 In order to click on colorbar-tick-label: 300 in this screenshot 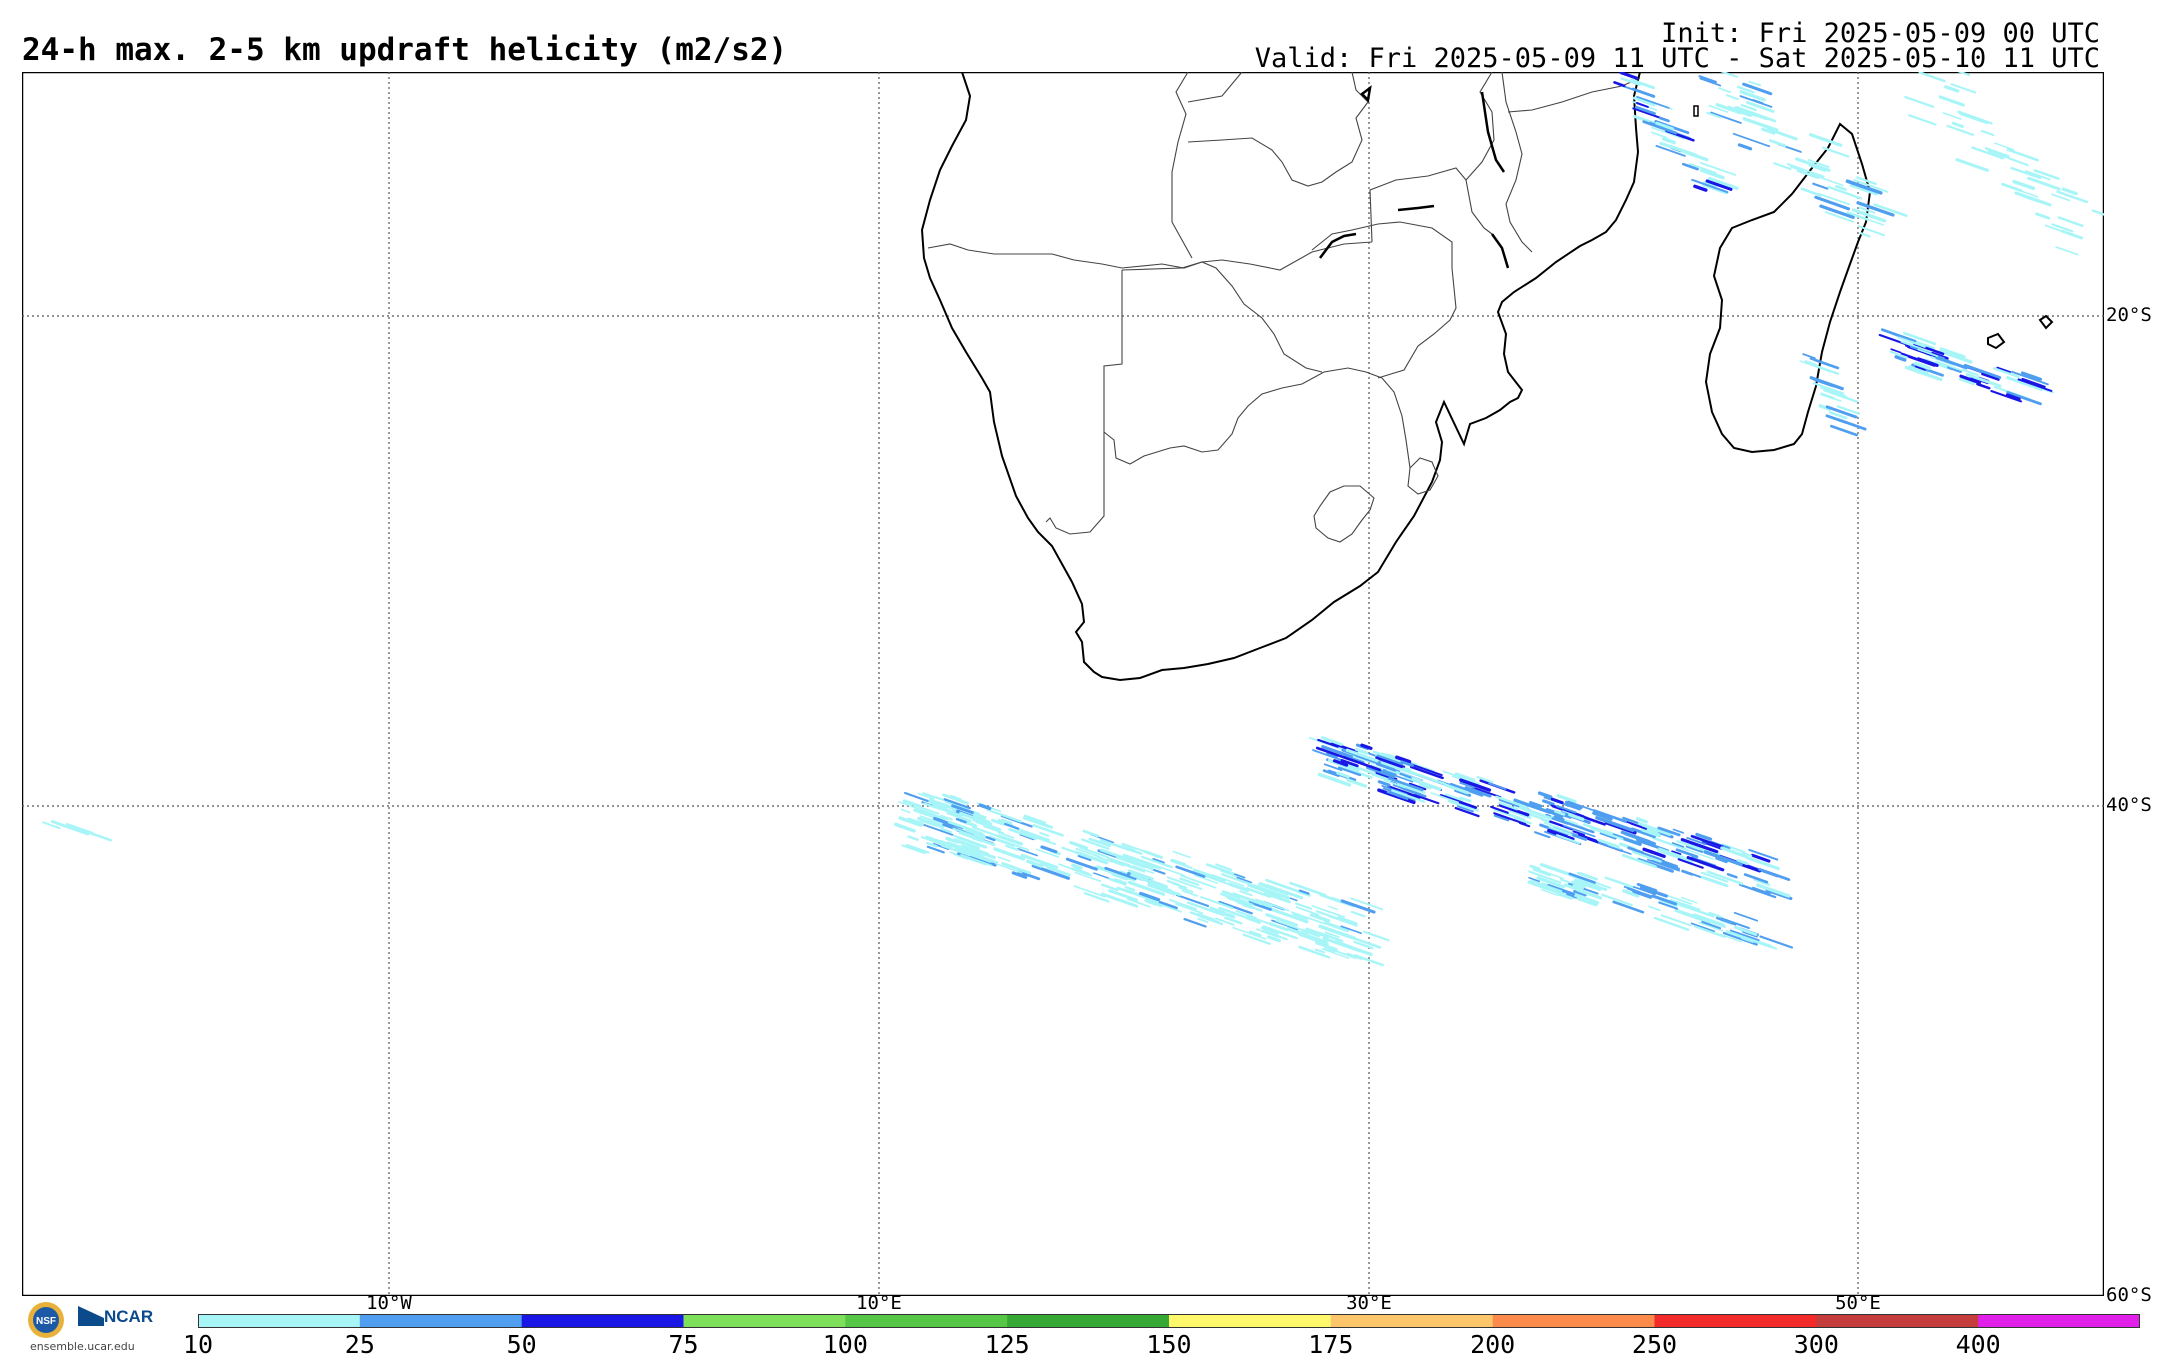, I will do `click(1816, 1344)`.